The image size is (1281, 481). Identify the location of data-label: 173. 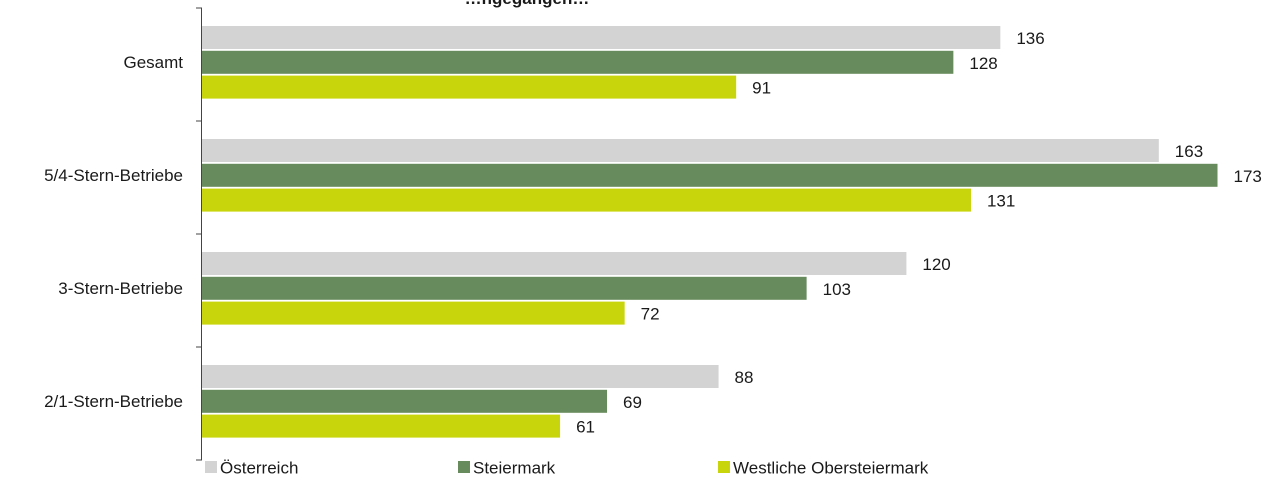
(1248, 176).